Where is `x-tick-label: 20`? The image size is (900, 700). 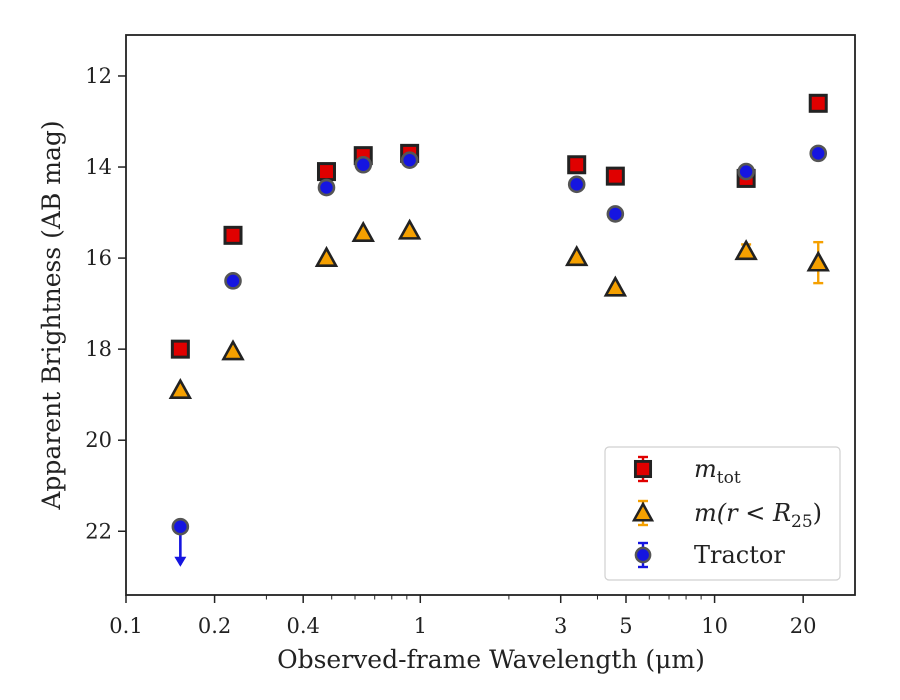 x-tick-label: 20 is located at coordinates (803, 626).